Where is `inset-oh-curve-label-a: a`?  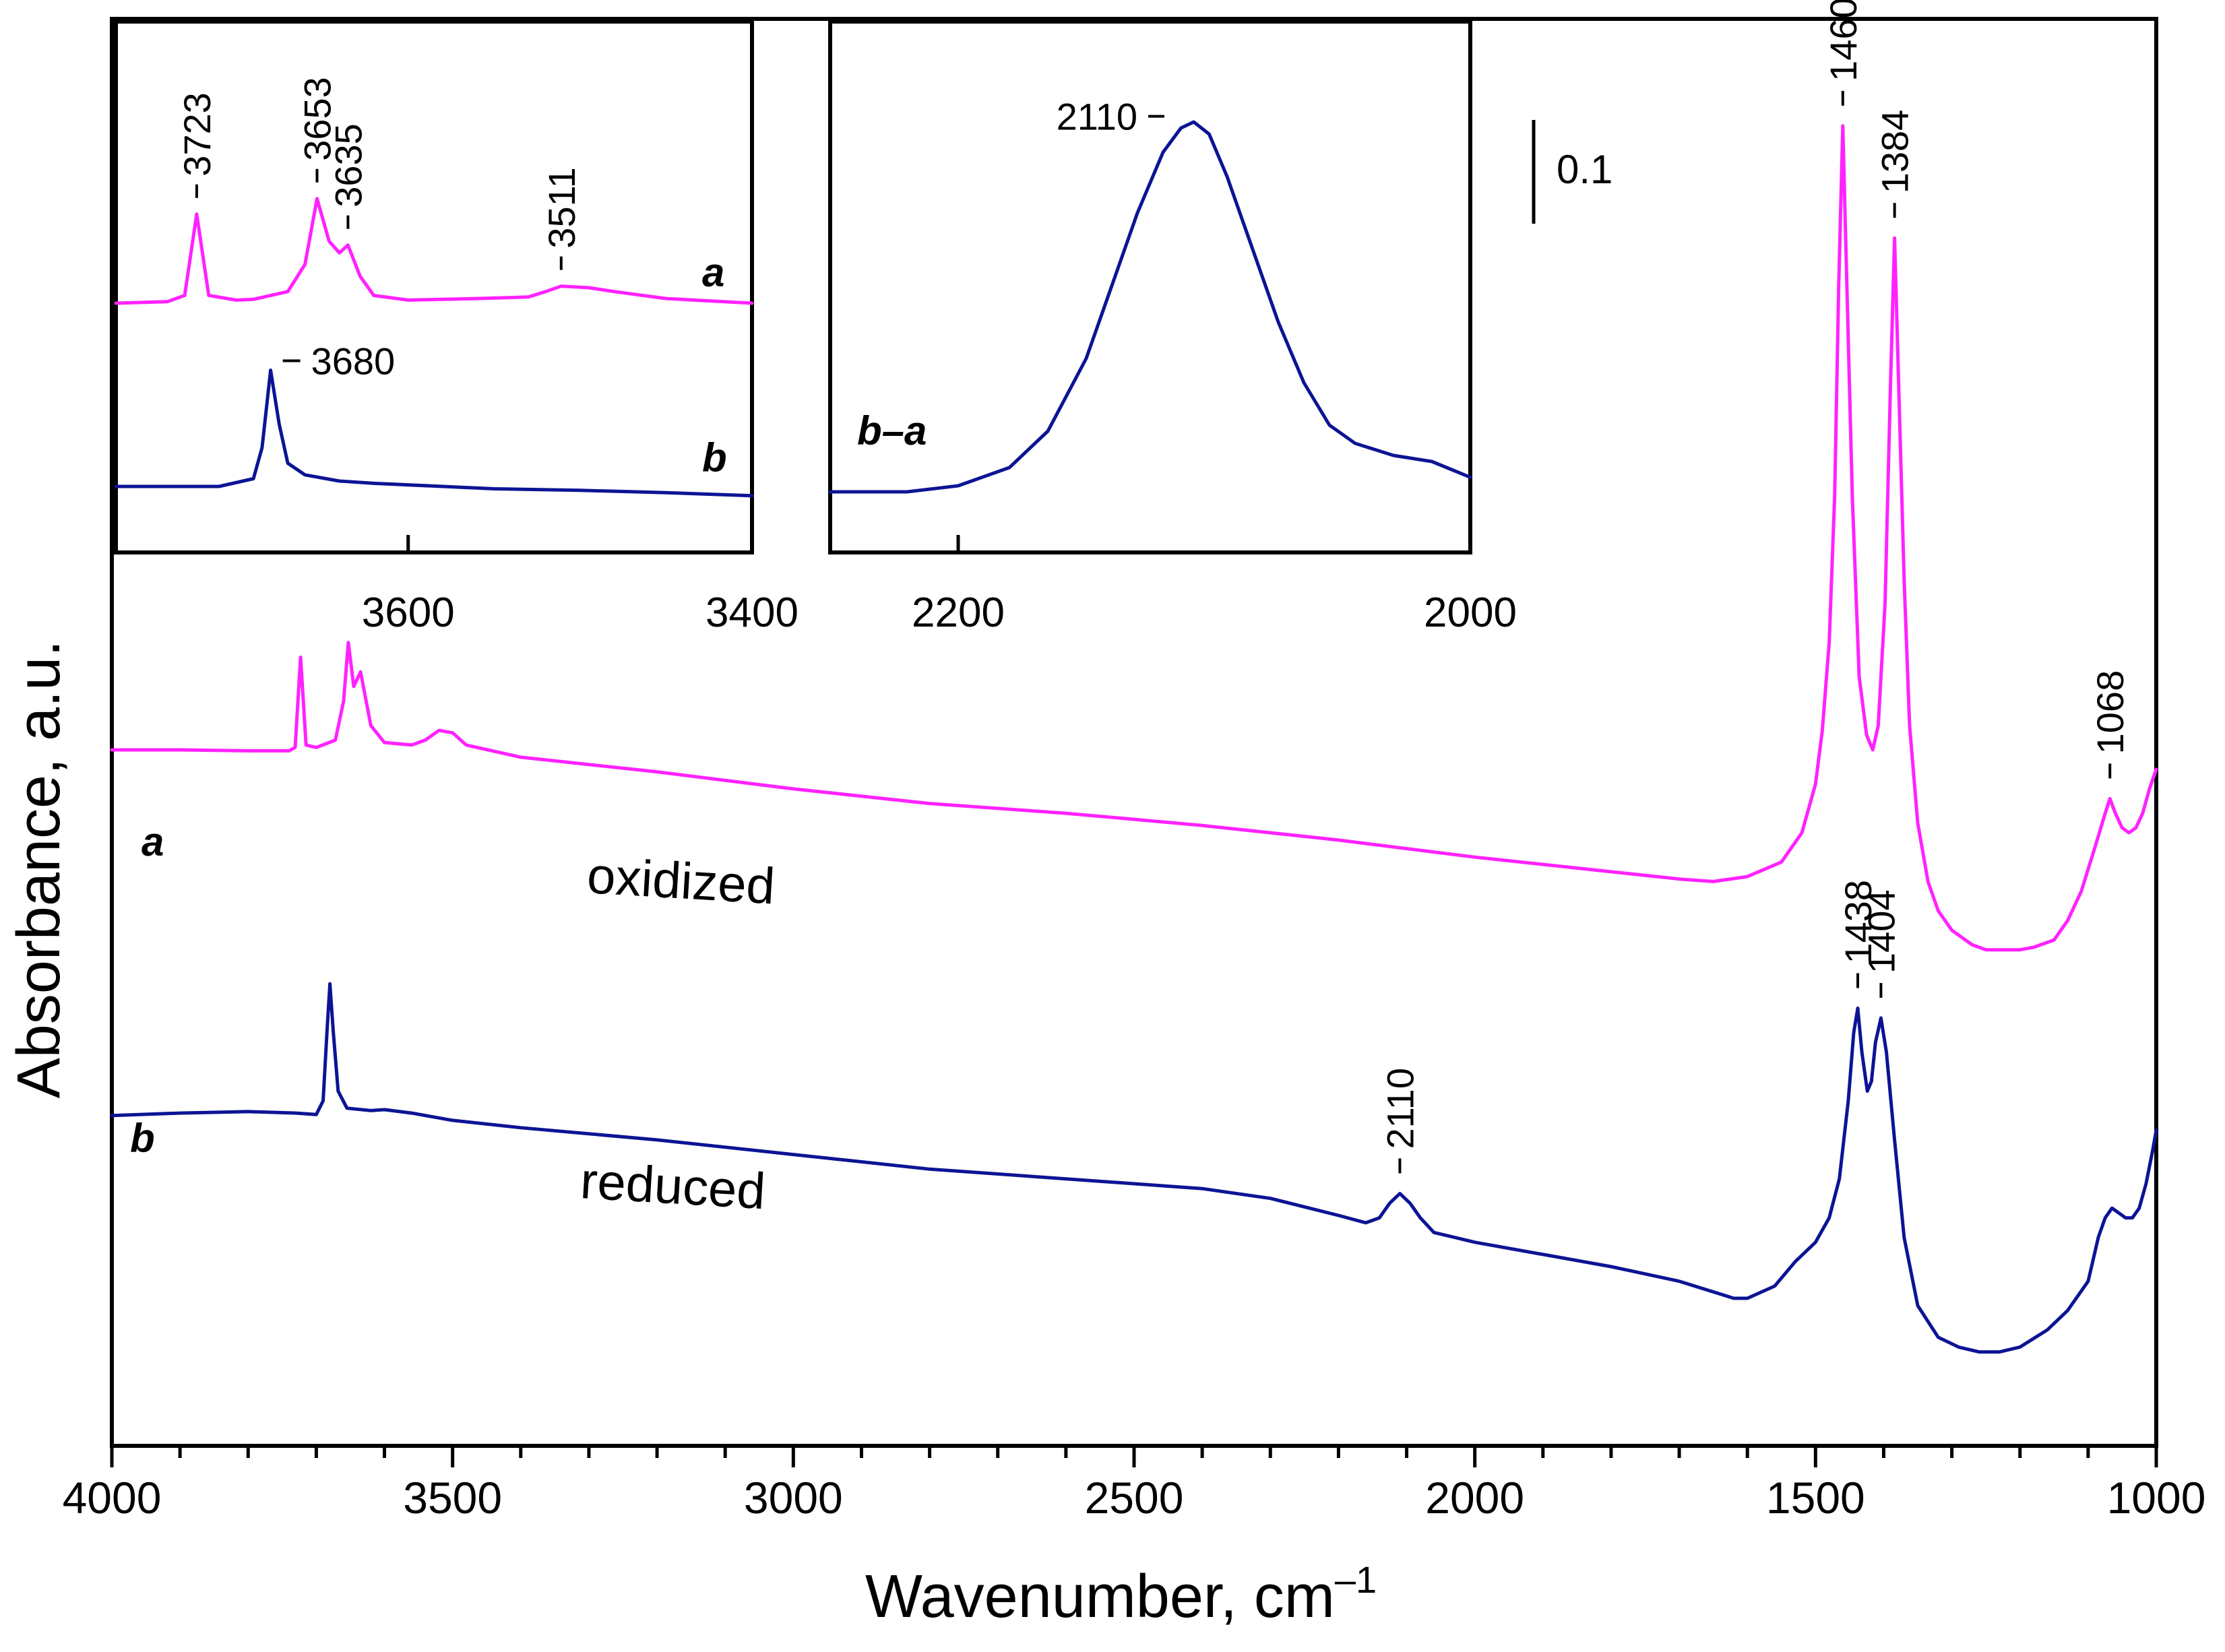 inset-oh-curve-label-a: a is located at coordinates (713, 272).